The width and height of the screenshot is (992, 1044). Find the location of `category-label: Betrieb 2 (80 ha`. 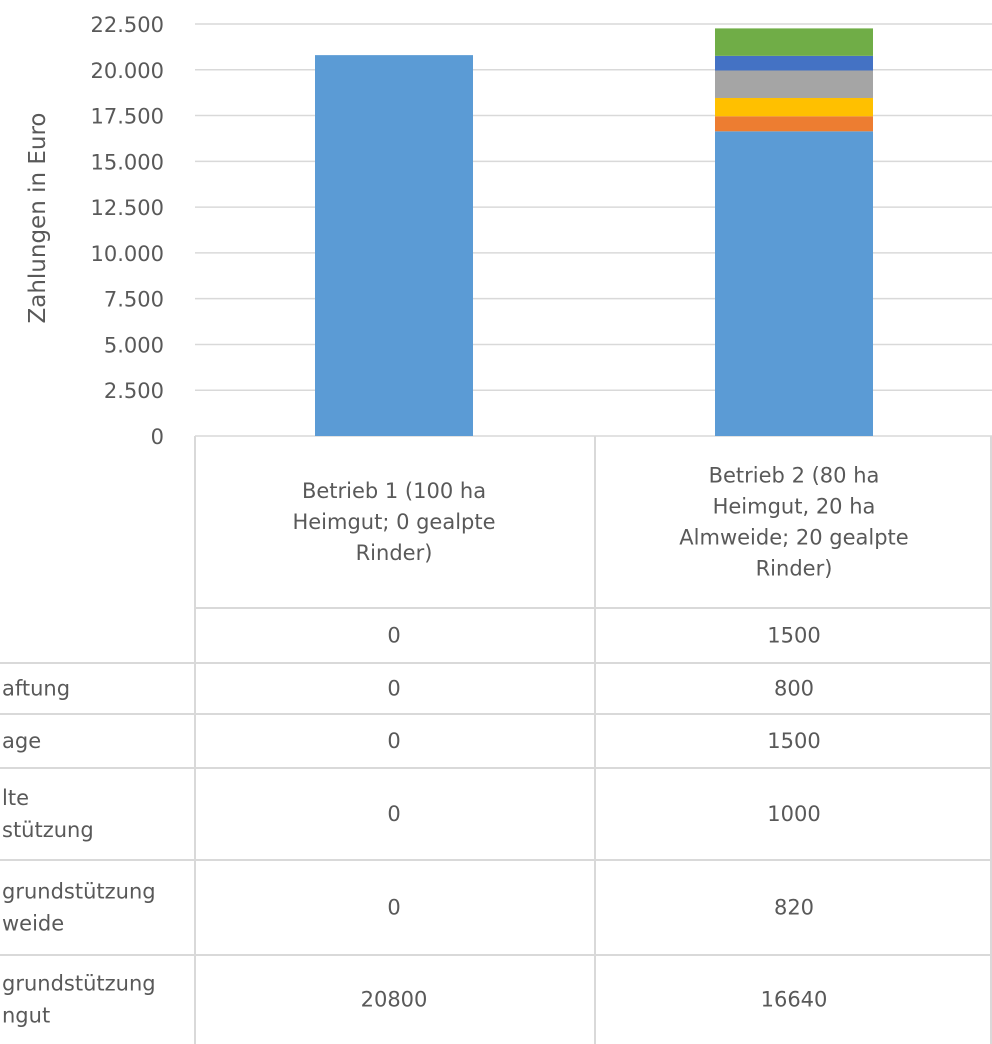

category-label: Betrieb 2 (80 ha is located at coordinates (794, 476).